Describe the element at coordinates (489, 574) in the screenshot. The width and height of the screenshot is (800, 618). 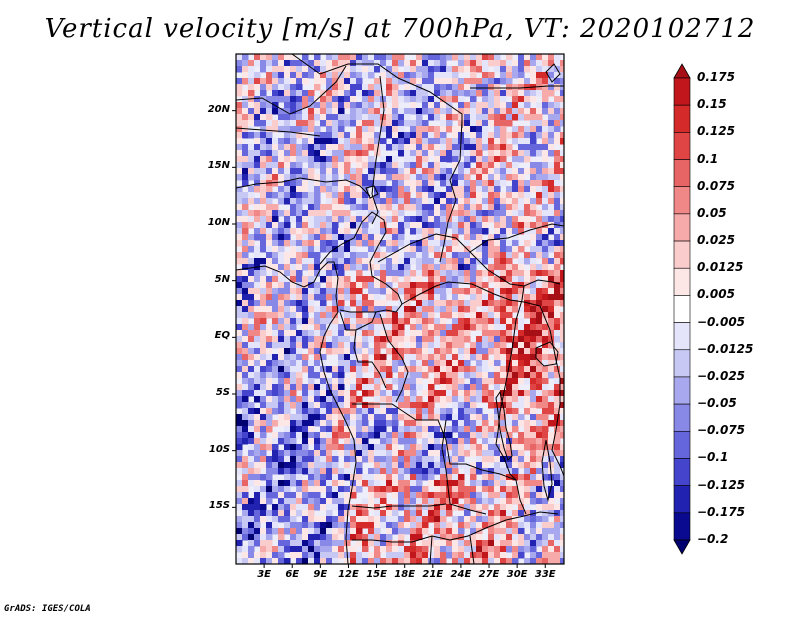
I see `lon-label: 27E` at that location.